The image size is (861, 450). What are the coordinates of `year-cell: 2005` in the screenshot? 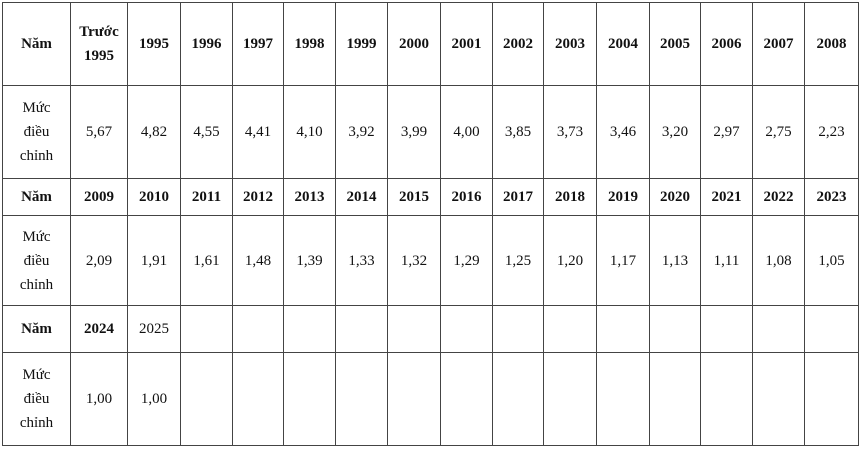 It's located at (675, 44).